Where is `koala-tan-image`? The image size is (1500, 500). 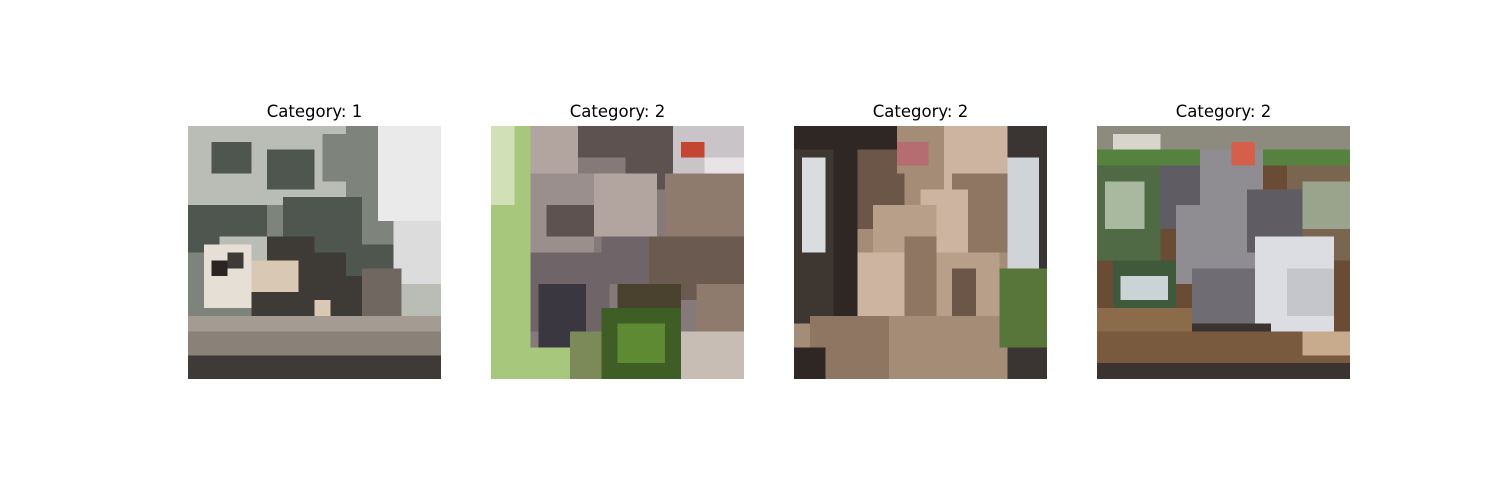 koala-tan-image is located at coordinates (920, 252).